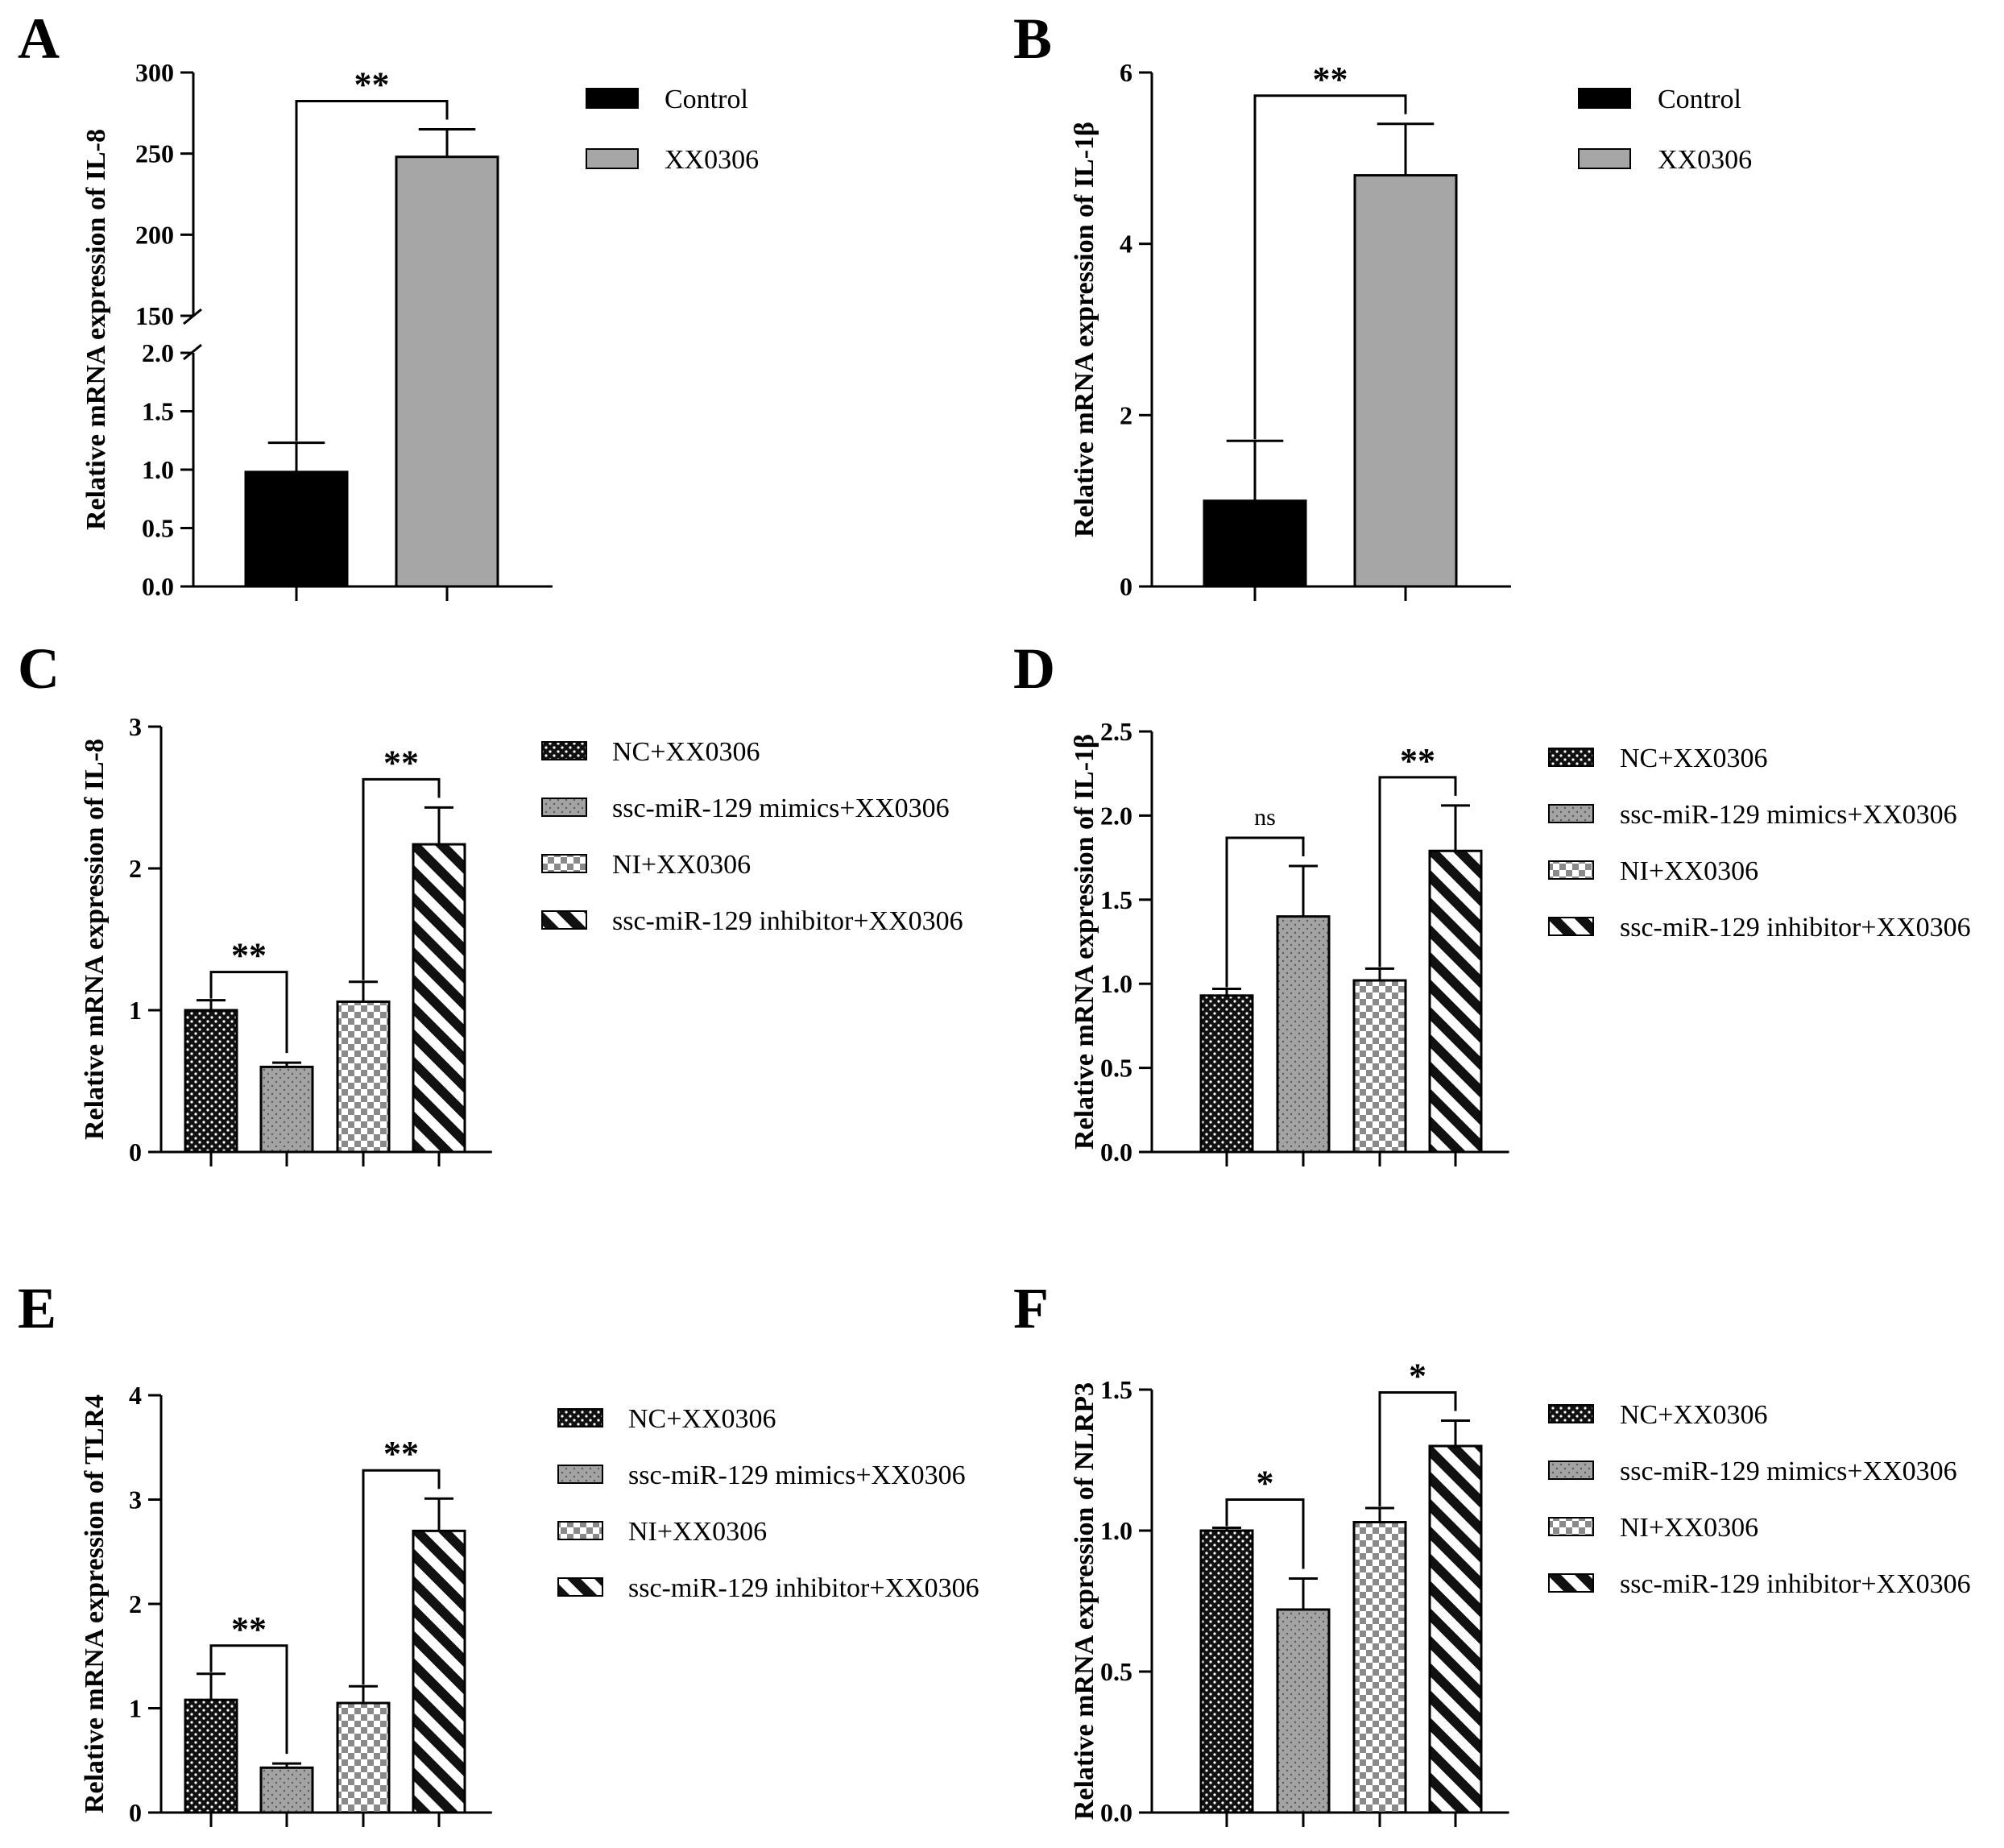 The image size is (2004, 1848). I want to click on panel-letter: C, so click(39, 668).